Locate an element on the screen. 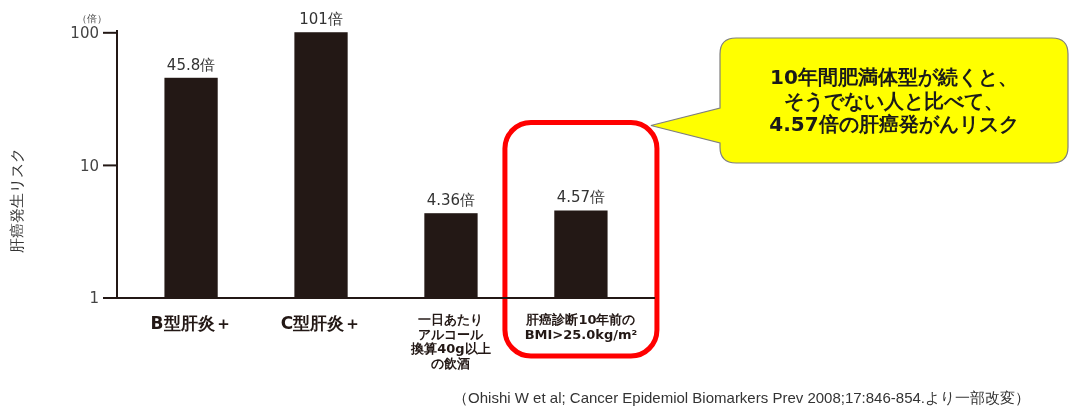 Image resolution: width=1073 pixels, height=414 pixels. text: 10年間肥満体型が続くと、そうでない人と比べて、4.57倍の肝癌発がんリスク is located at coordinates (894, 100).